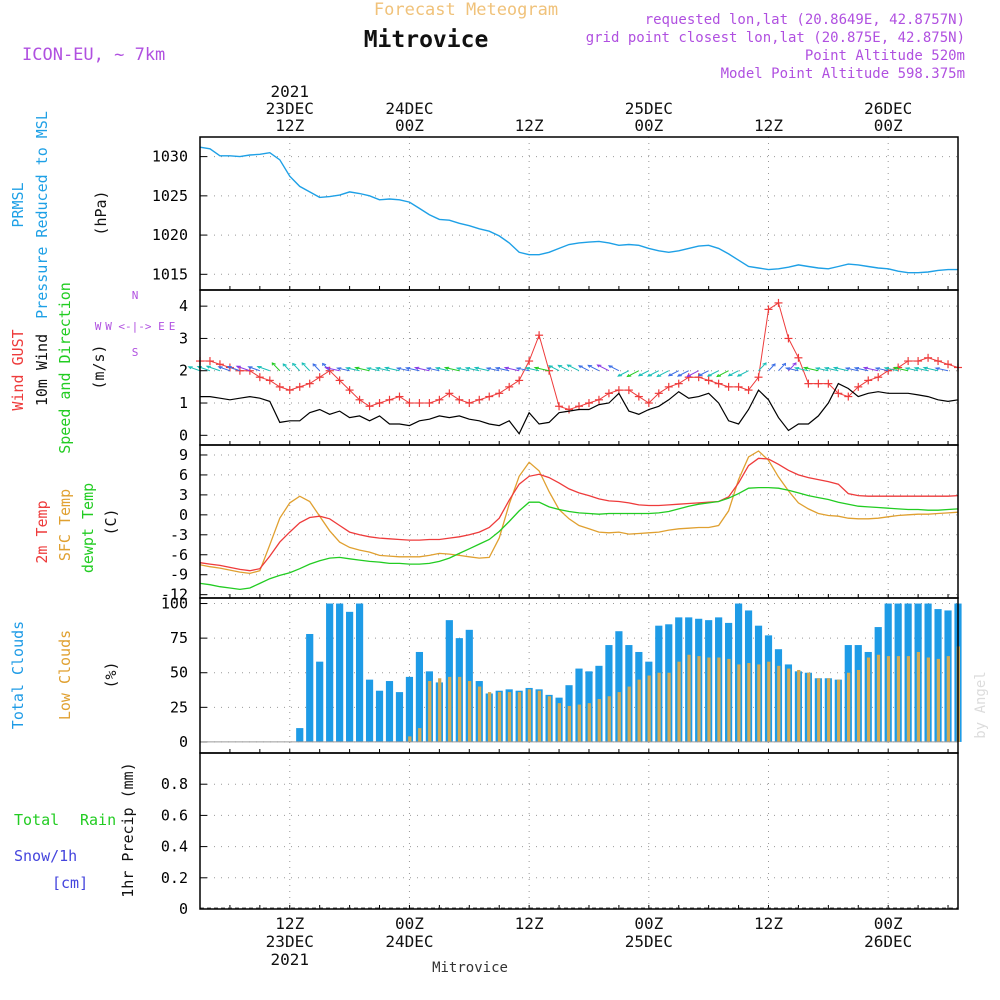 Image resolution: width=1000 pixels, height=1000 pixels. What do you see at coordinates (170, 235) in the screenshot?
I see `y-tick-label: 1020` at bounding box center [170, 235].